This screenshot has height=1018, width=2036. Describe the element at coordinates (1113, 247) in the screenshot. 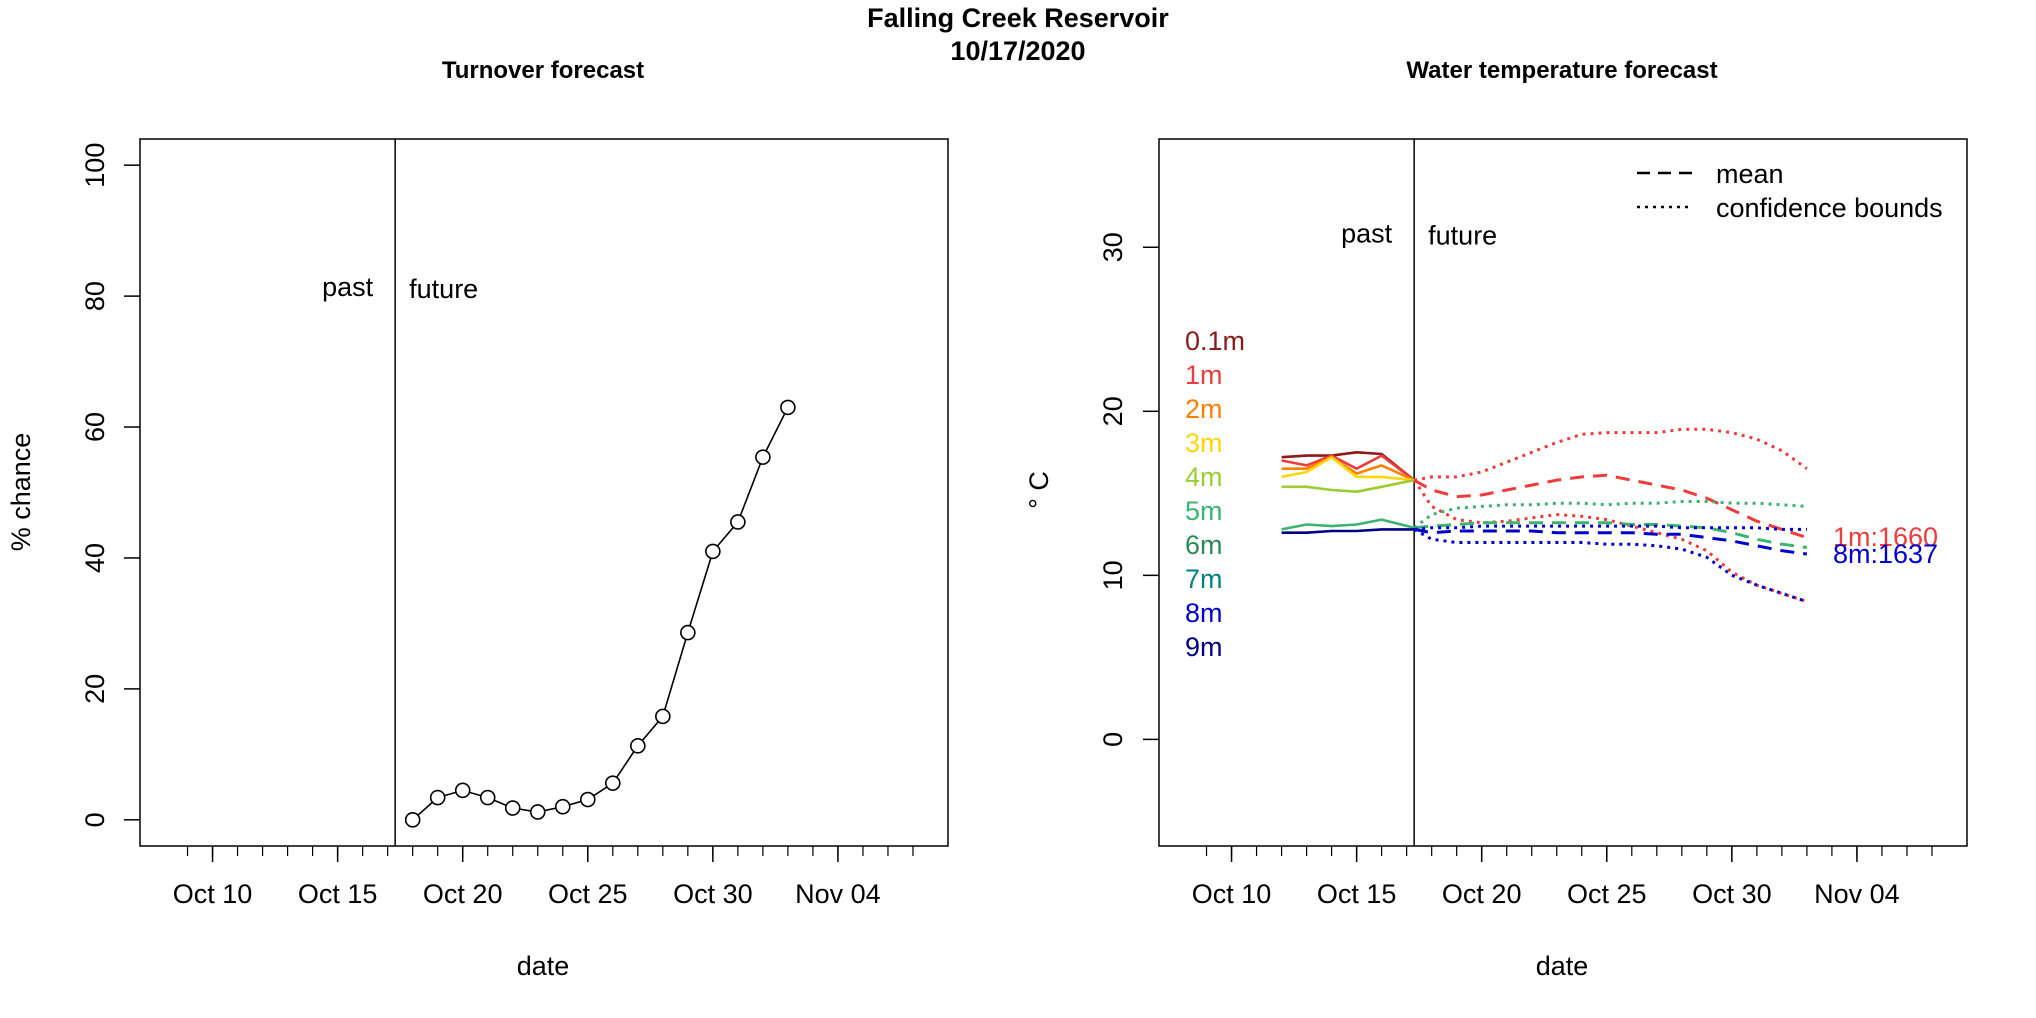

I see `temperature-y-tick-label: 30` at that location.